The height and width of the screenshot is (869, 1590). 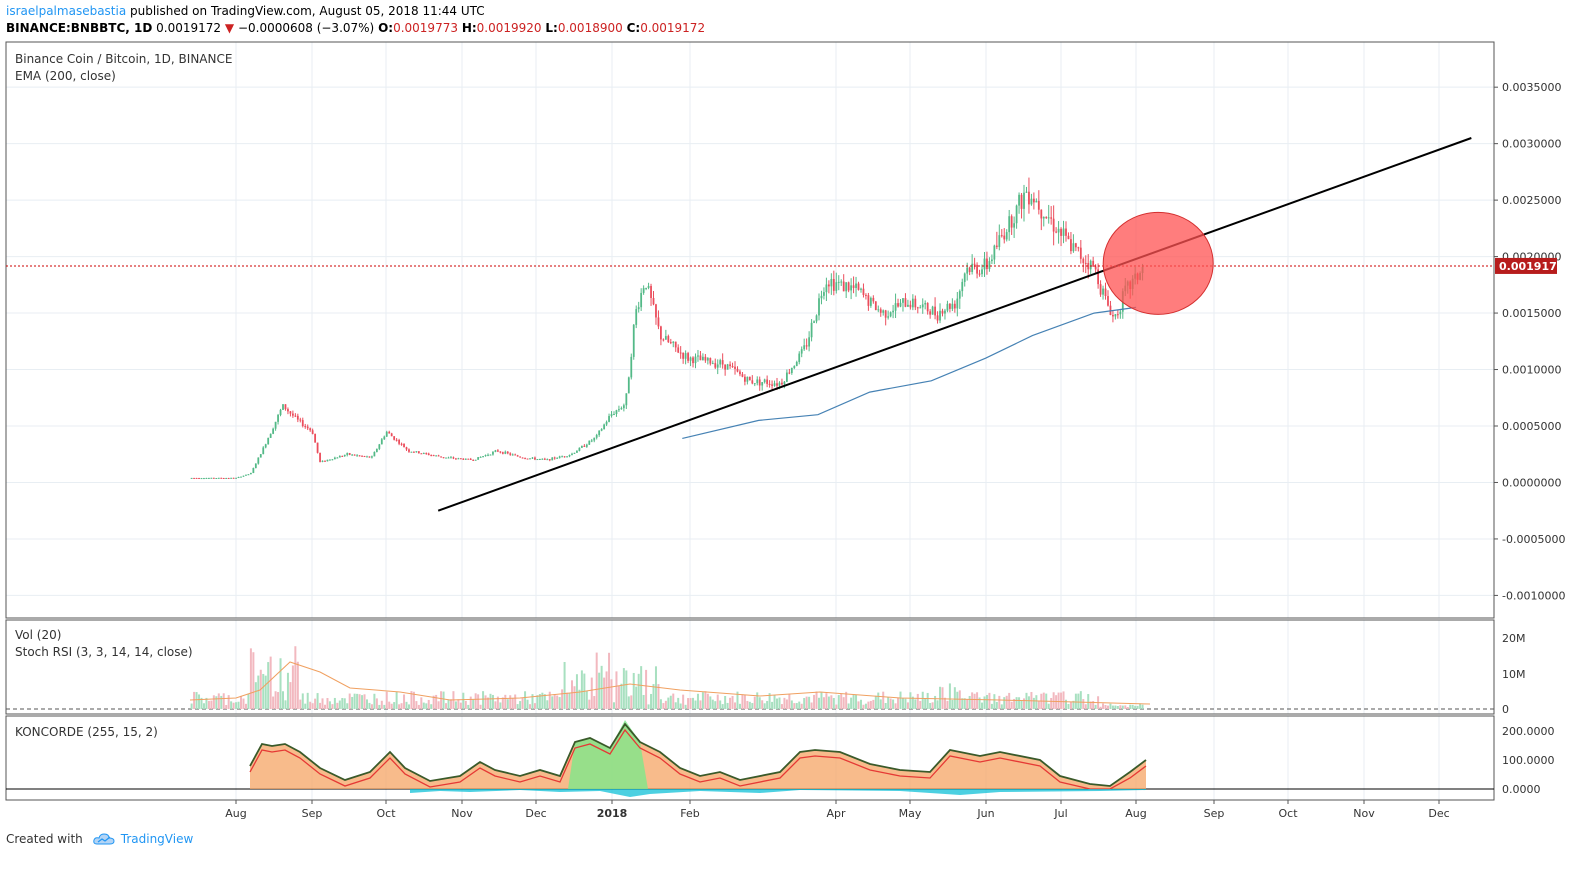 I want to click on ema-legend: EMA (200, close), so click(x=65, y=76).